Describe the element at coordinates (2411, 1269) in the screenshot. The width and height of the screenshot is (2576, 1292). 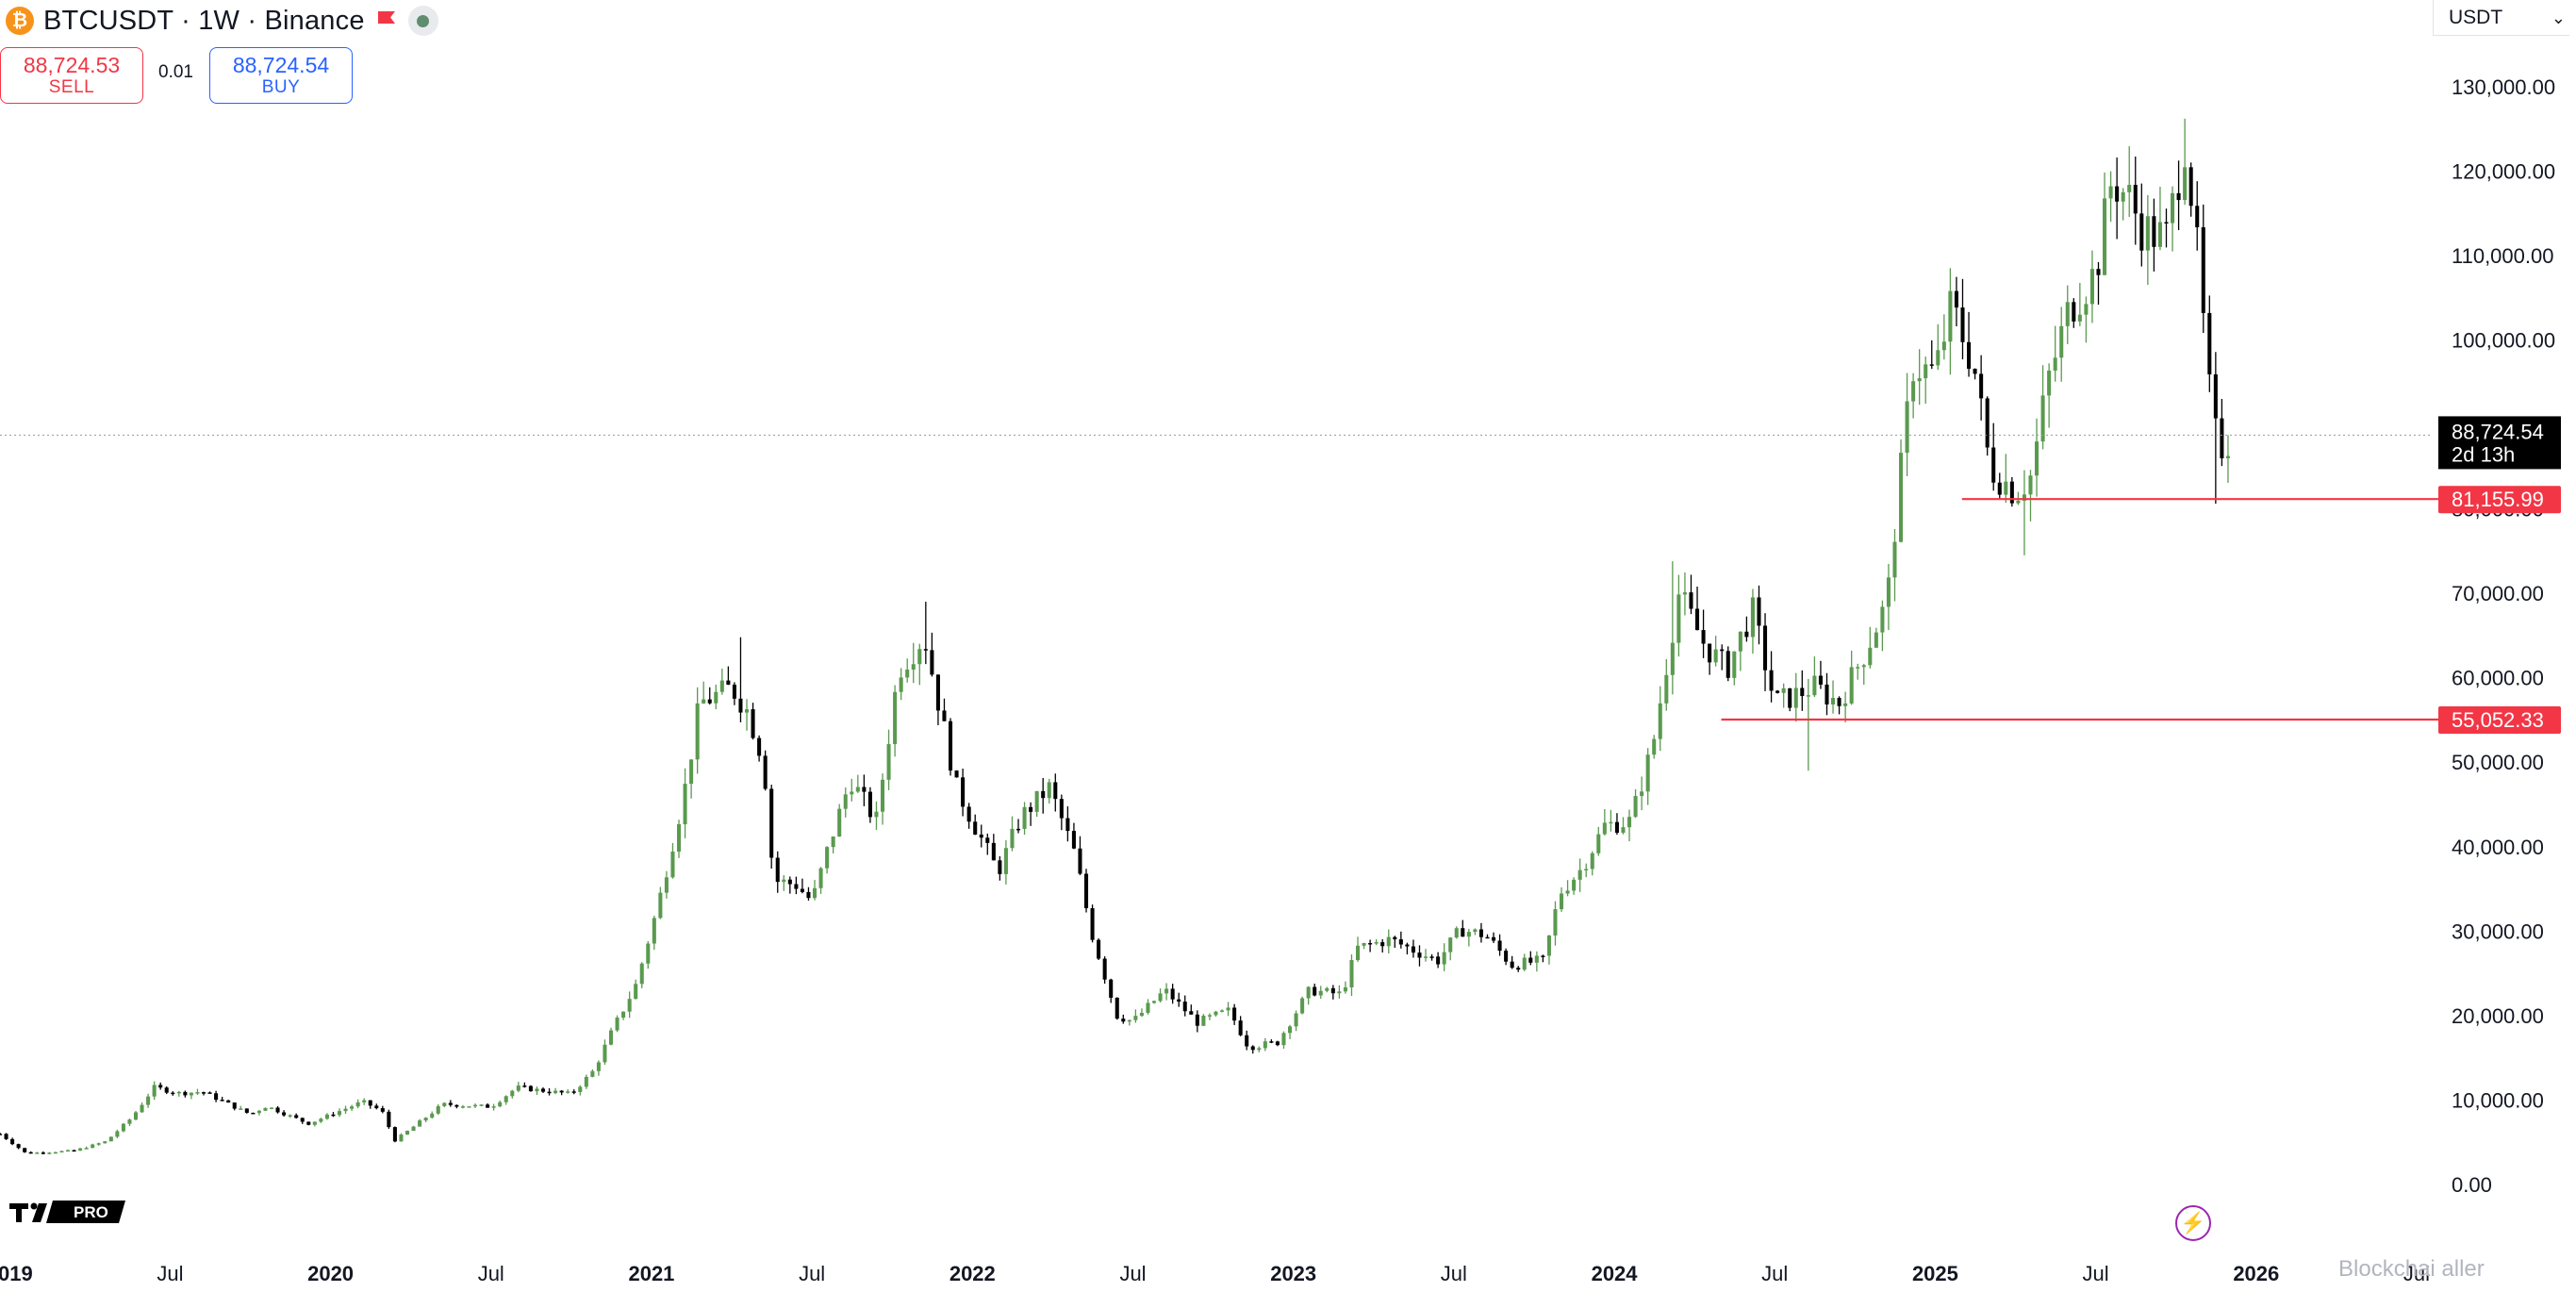
I see `watermark: Blockchai aller` at that location.